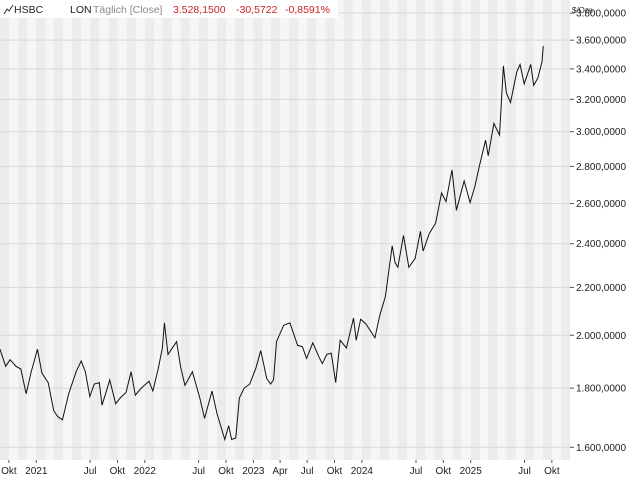 Image resolution: width=640 pixels, height=480 pixels. Describe the element at coordinates (253, 471) in the screenshot. I see `x-tick-label: 2023` at that location.